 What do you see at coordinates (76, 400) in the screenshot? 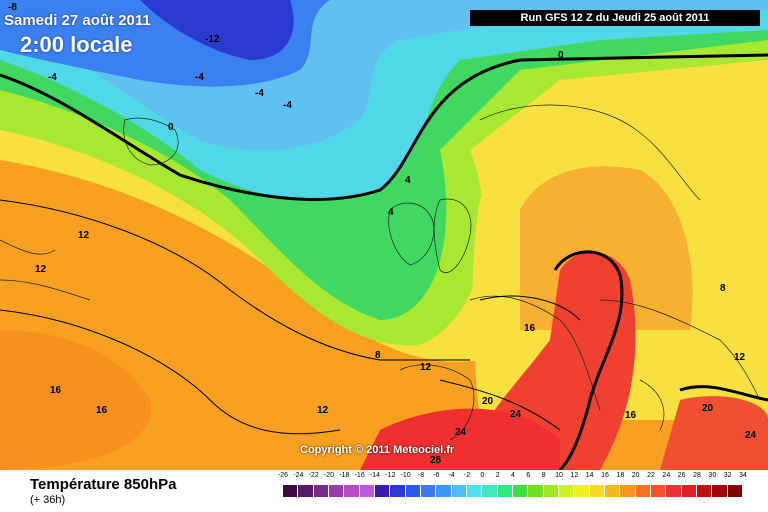
I see `west-orange` at bounding box center [76, 400].